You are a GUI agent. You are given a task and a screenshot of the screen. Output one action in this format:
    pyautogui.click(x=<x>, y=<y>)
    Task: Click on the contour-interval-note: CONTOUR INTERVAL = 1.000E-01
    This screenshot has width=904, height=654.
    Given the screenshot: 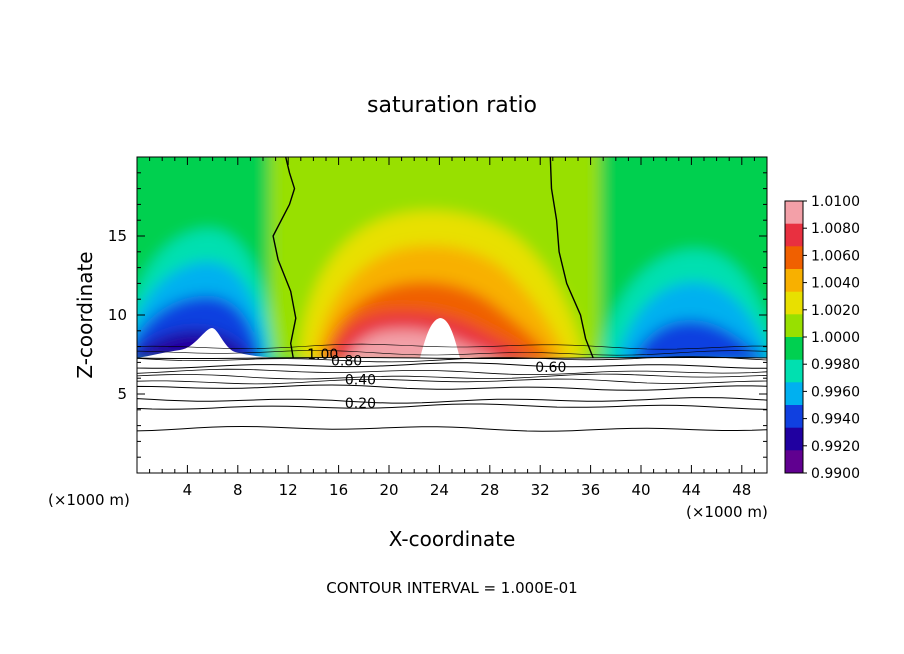 What is the action you would take?
    pyautogui.click(x=451, y=588)
    